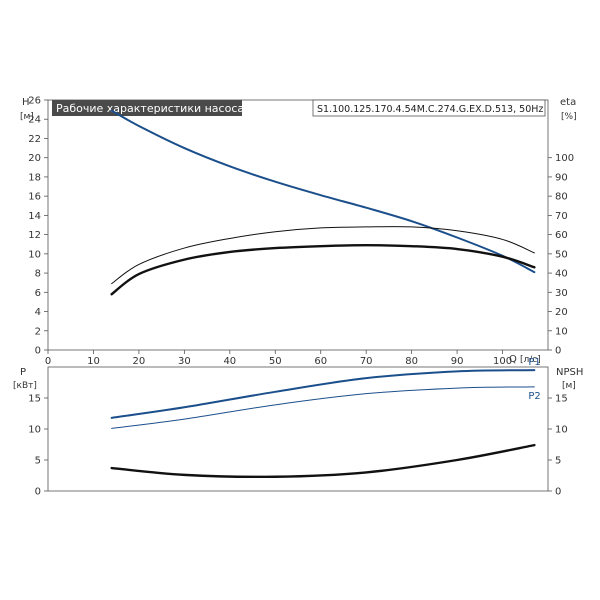  Describe the element at coordinates (561, 274) in the screenshot. I see `right-tick-label: 40` at that location.